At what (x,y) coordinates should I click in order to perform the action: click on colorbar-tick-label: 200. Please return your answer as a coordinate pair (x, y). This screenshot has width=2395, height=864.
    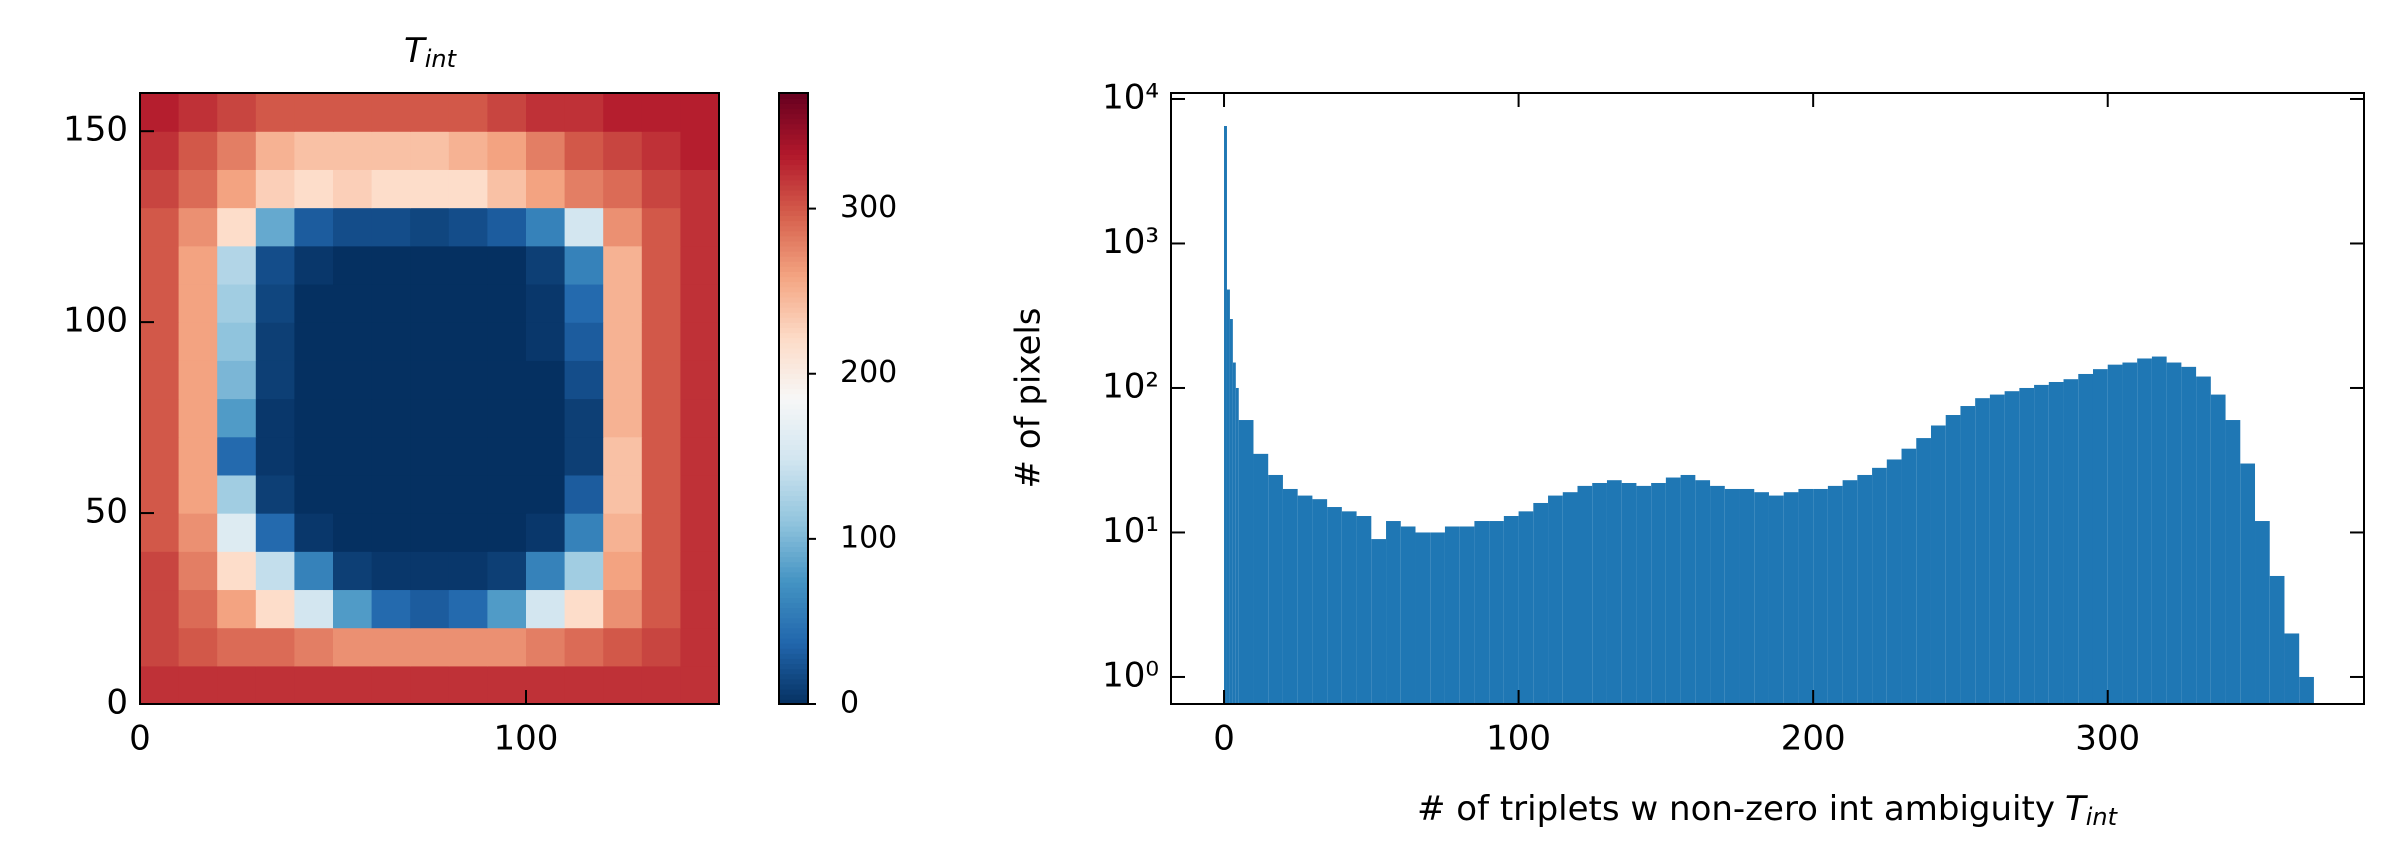
    Looking at the image, I should click on (868, 372).